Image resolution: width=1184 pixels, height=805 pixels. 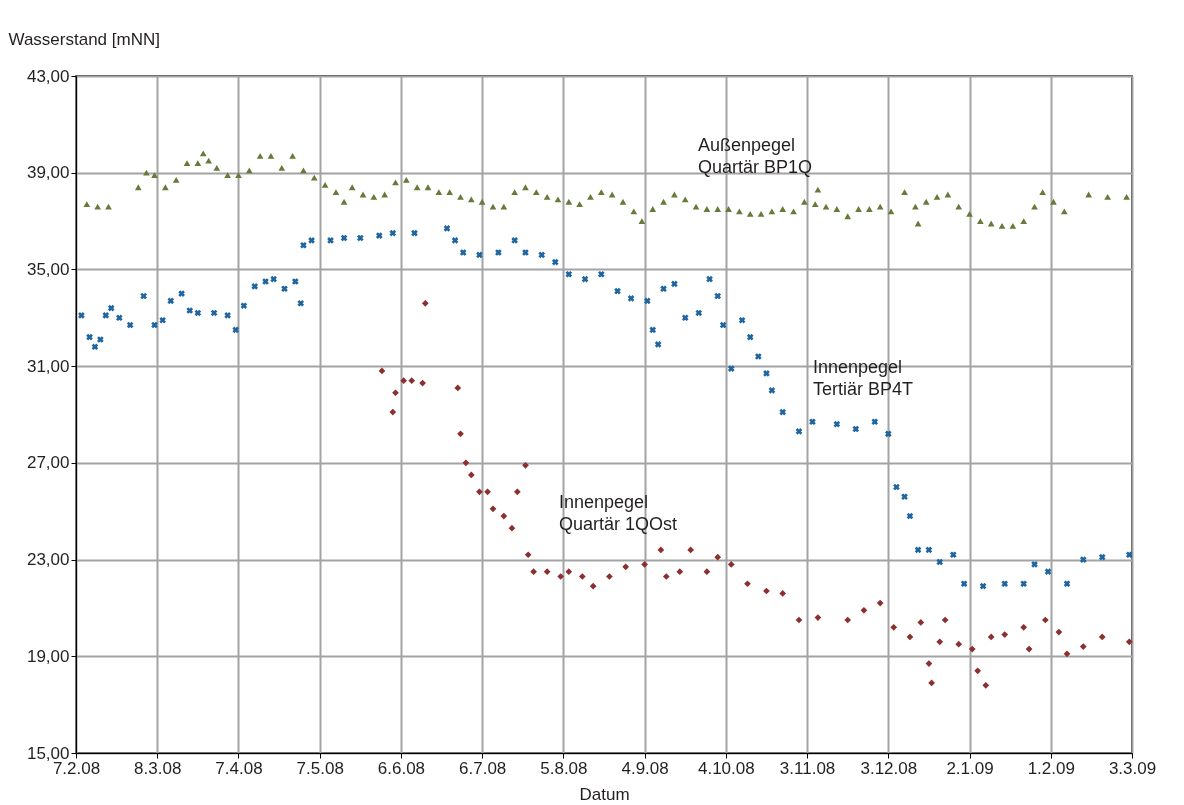 What do you see at coordinates (158, 768) in the screenshot?
I see `x-tick-label: 8.3.08` at bounding box center [158, 768].